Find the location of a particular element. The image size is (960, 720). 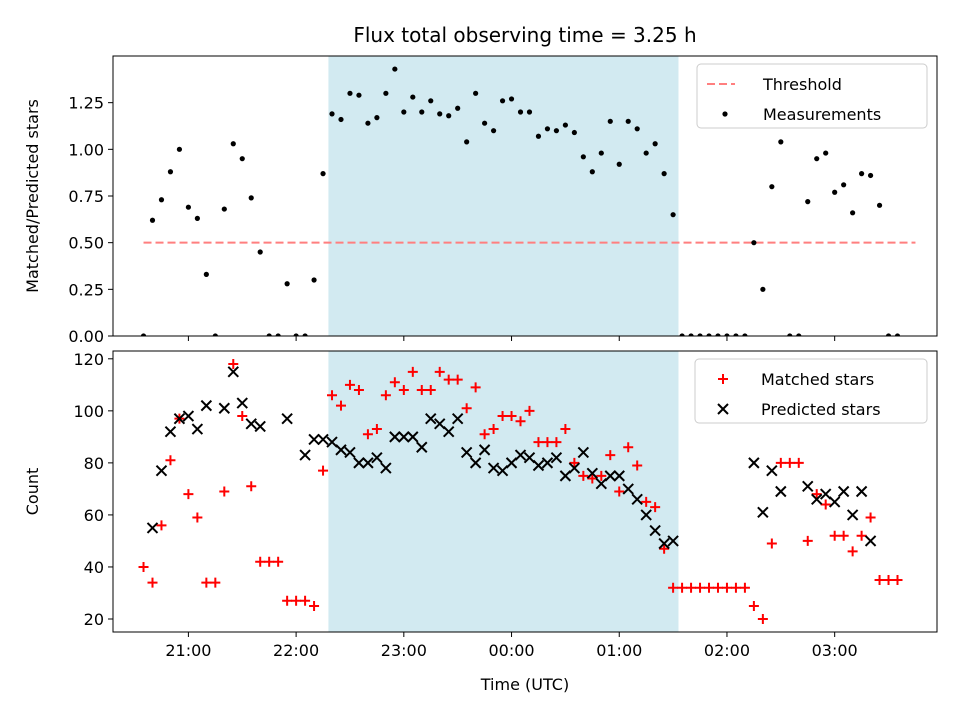

legend-predicted-swatch is located at coordinates (723, 409).